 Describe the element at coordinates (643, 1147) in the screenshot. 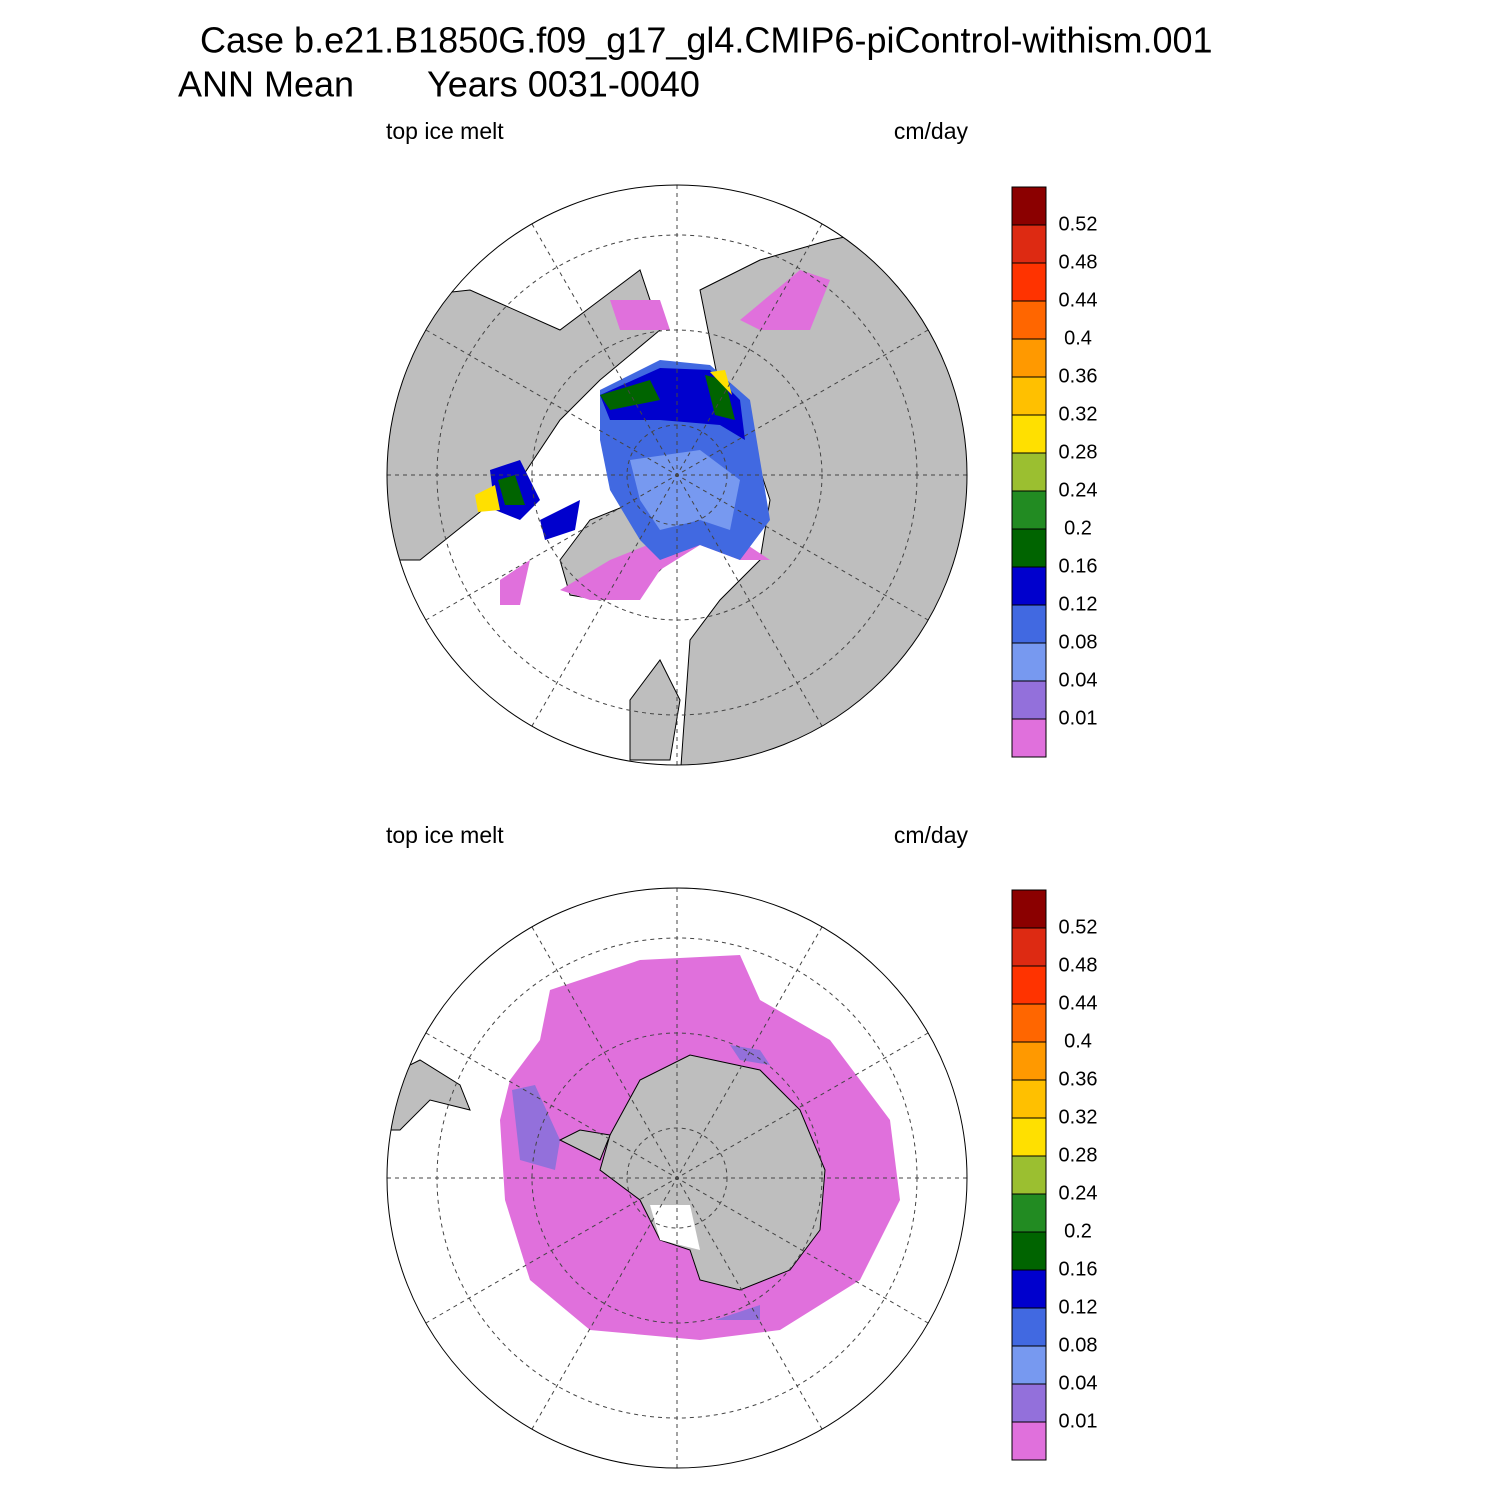

I see `antarctic-map` at that location.